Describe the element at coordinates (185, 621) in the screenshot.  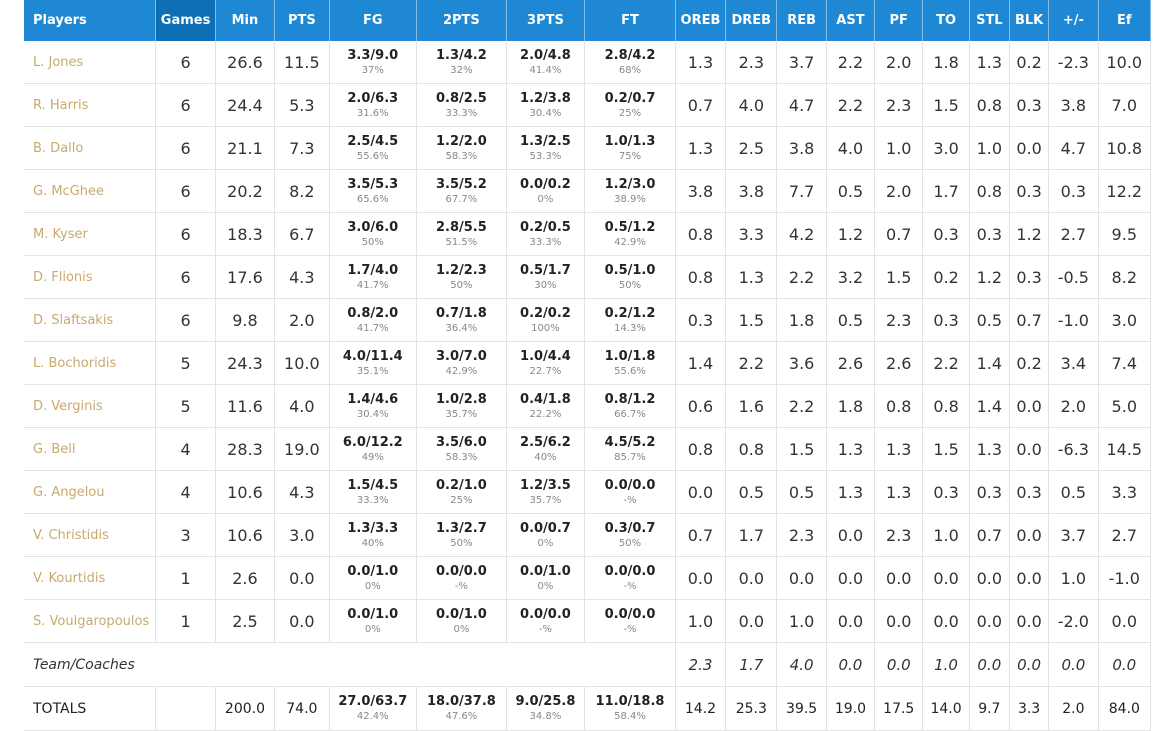
I see `games-cell: 1` at that location.